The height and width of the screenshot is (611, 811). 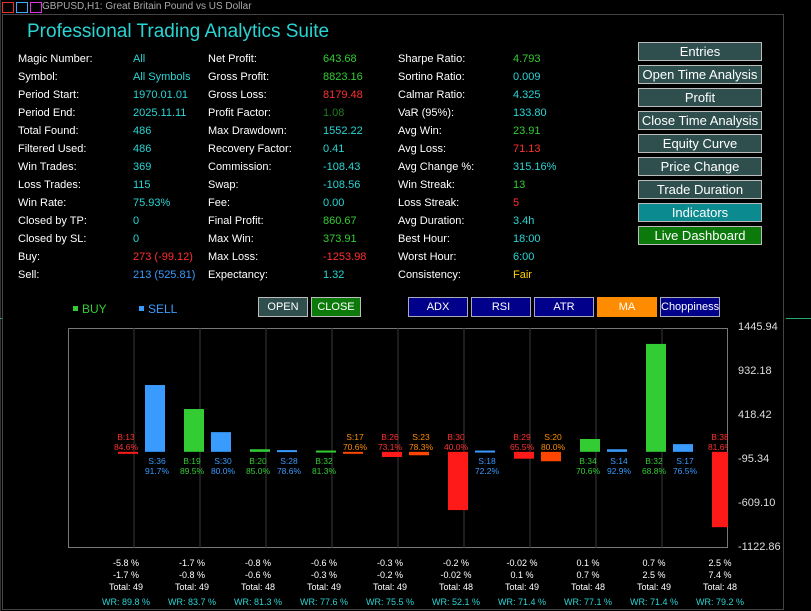 What do you see at coordinates (219, 203) in the screenshot?
I see `stat-label: Fee:` at bounding box center [219, 203].